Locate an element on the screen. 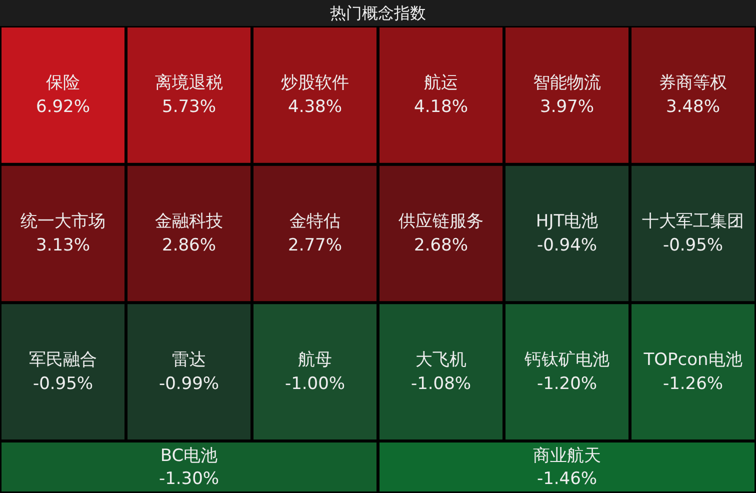  category-label: 雷达 is located at coordinates (189, 360).